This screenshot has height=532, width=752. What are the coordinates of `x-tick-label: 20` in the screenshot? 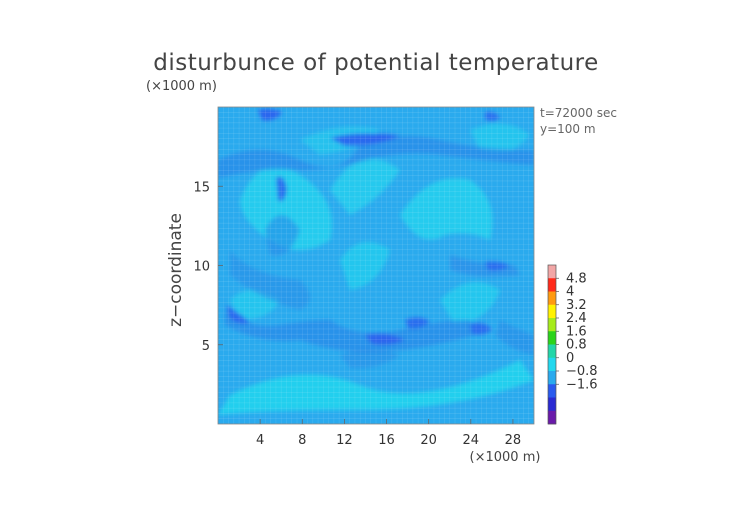 It's located at (428, 440).